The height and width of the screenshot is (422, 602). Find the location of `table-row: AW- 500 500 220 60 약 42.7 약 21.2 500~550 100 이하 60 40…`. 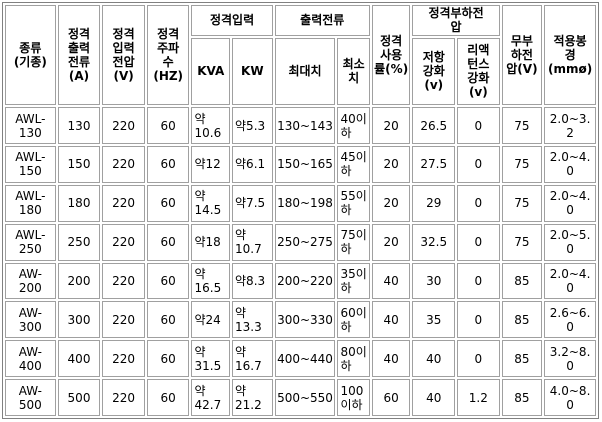

table-row: AW- 500 500 220 60 약 42.7 약 21.2 500~550 100 이하 60 40… is located at coordinates (300, 397).